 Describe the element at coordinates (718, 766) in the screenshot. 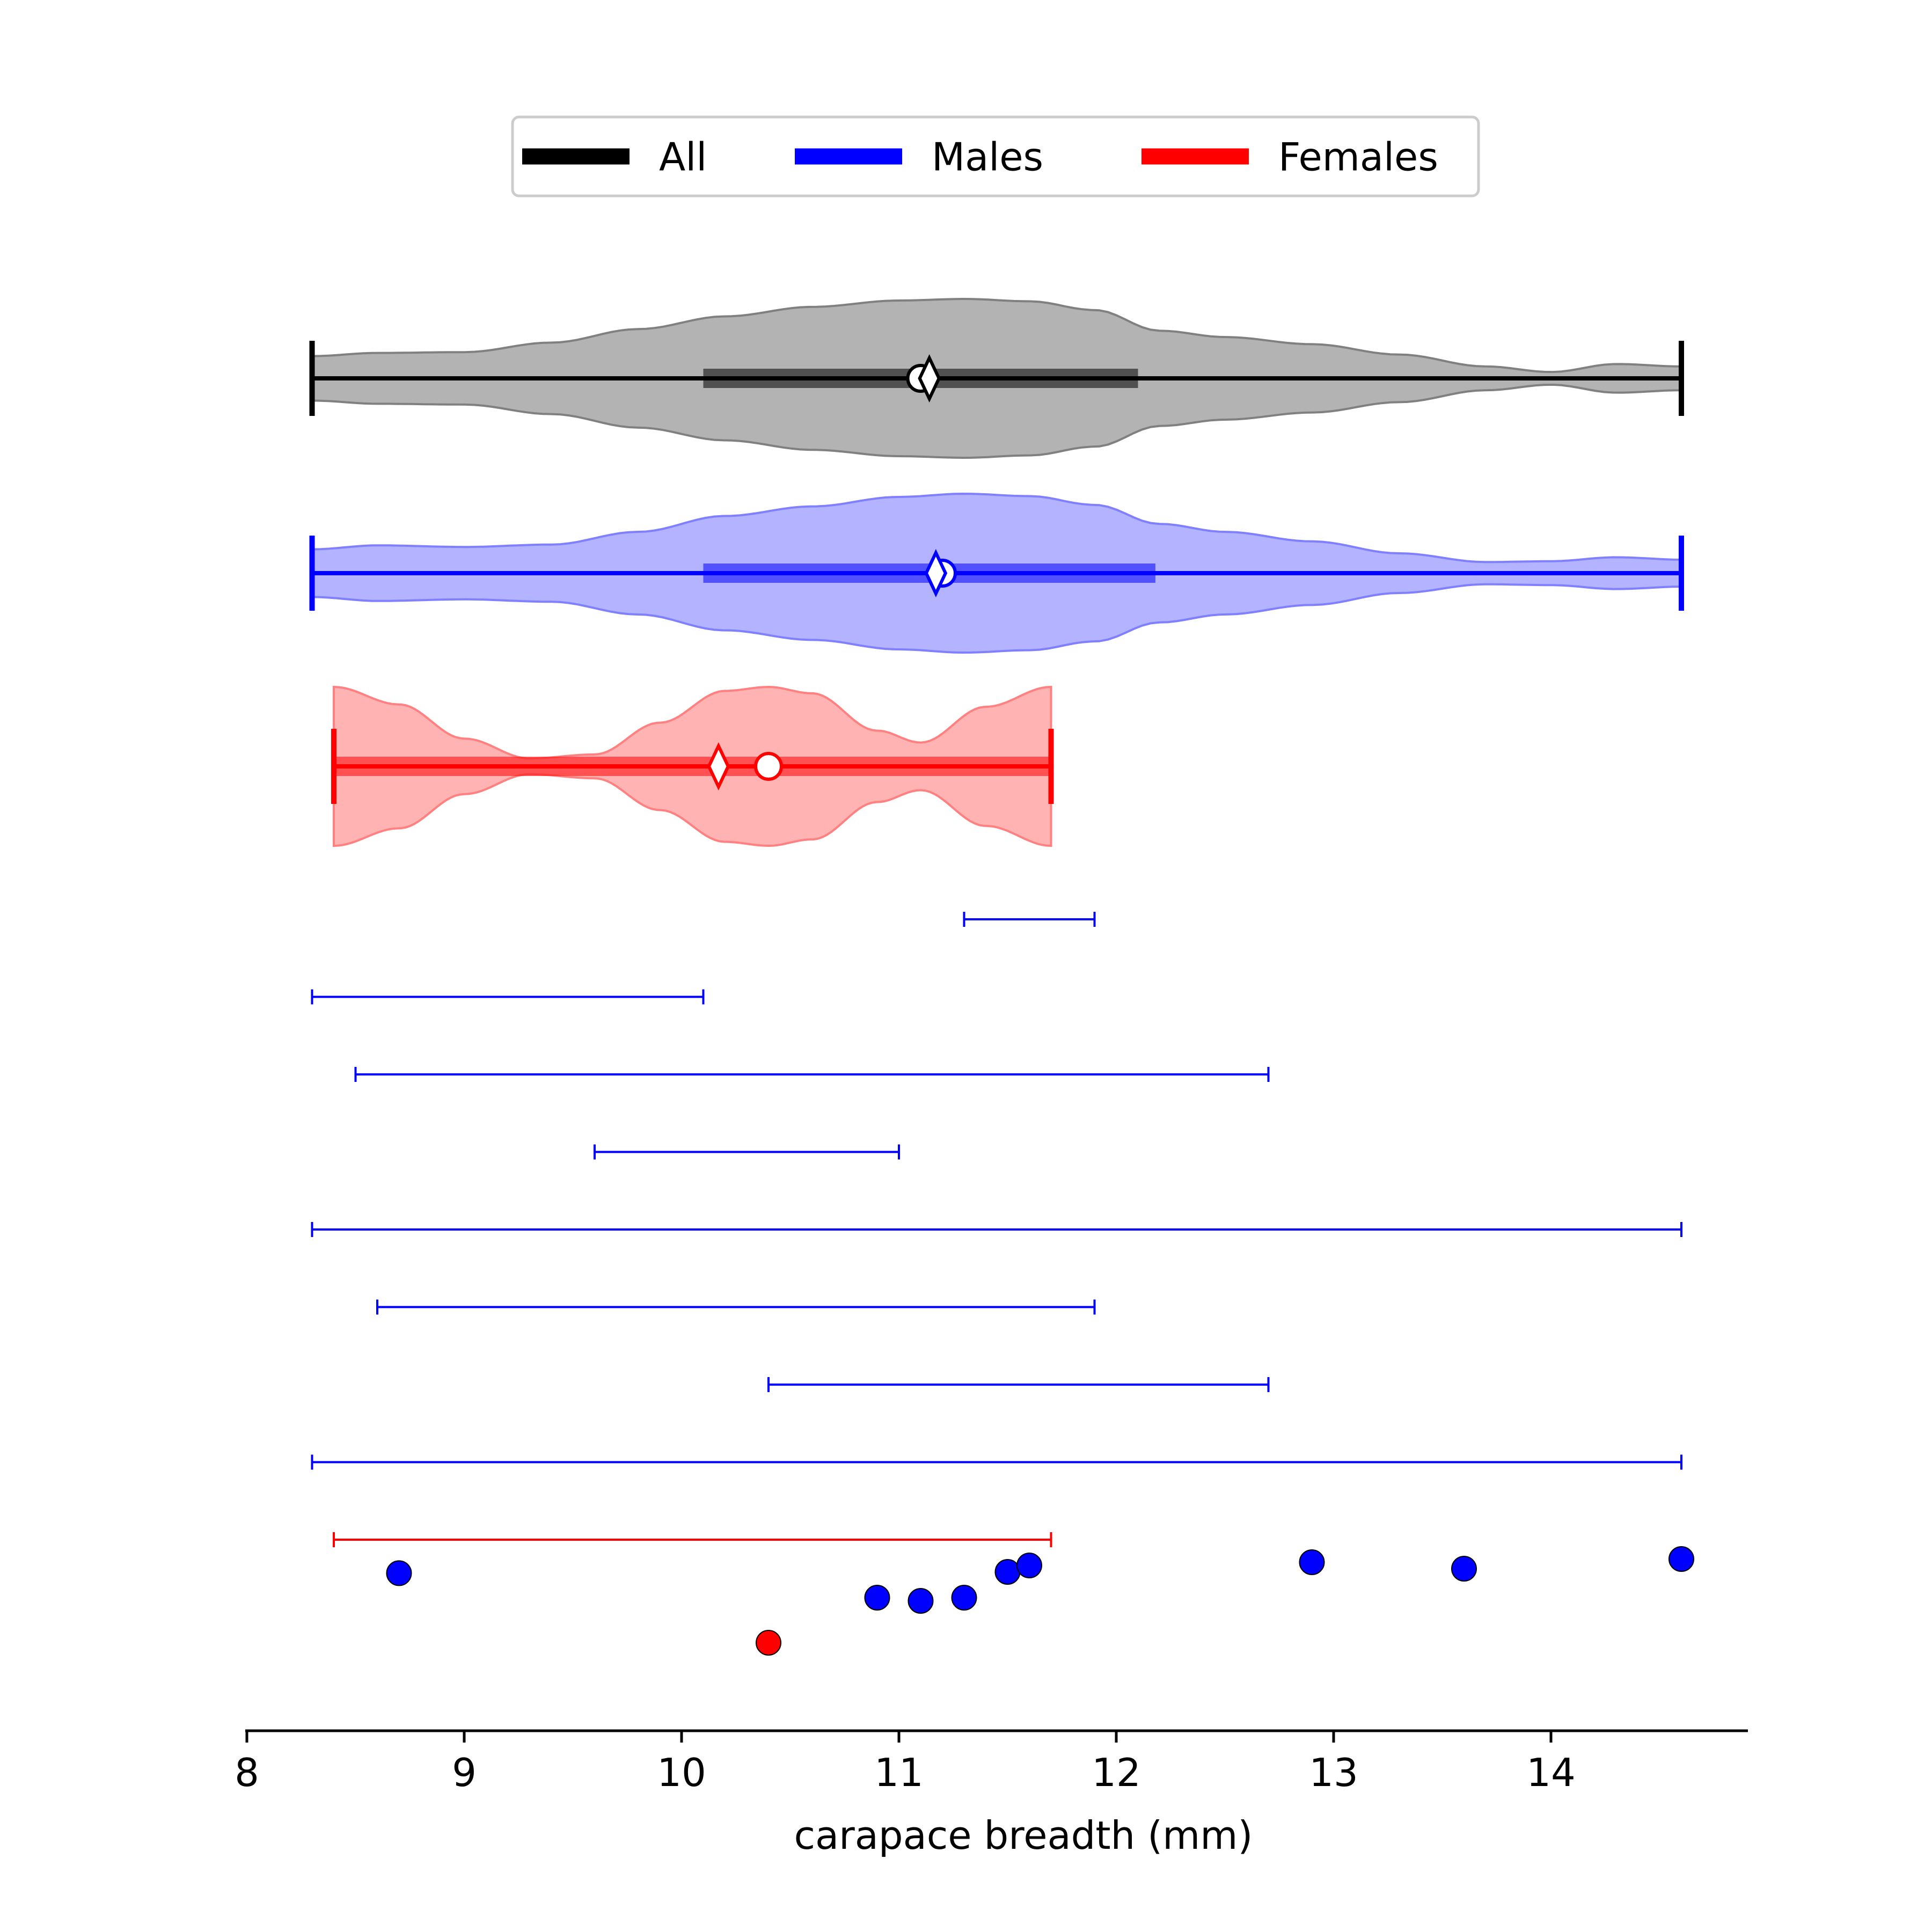

I see `violin-mean-females` at that location.